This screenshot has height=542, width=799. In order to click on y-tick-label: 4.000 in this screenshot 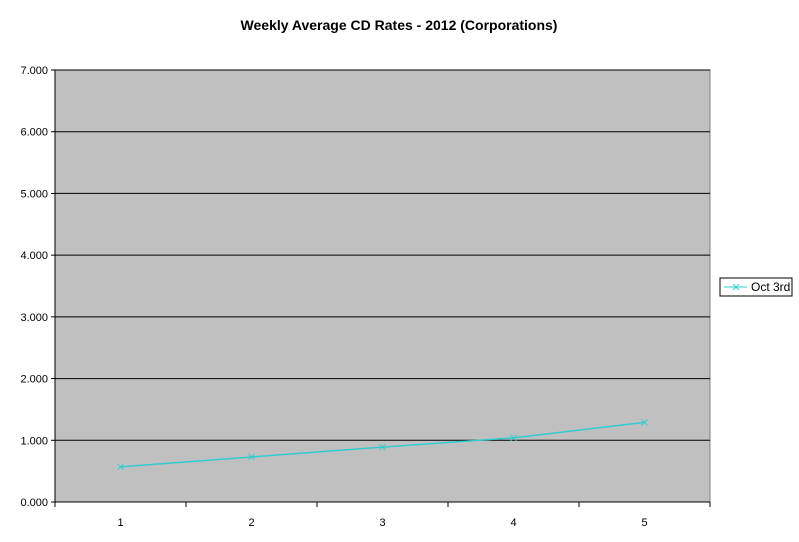, I will do `click(34, 256)`.